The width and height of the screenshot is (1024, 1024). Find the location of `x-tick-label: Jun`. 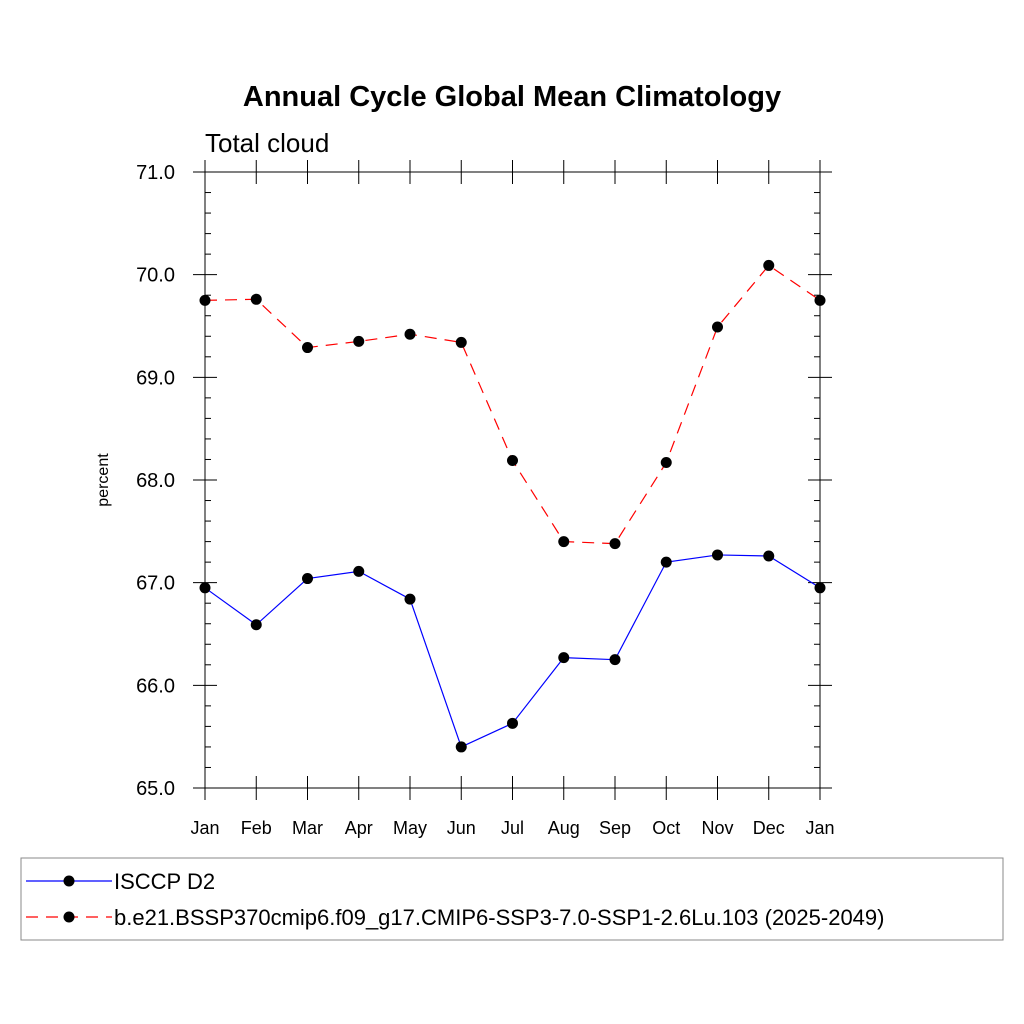

x-tick-label: Jun is located at coordinates (461, 828).